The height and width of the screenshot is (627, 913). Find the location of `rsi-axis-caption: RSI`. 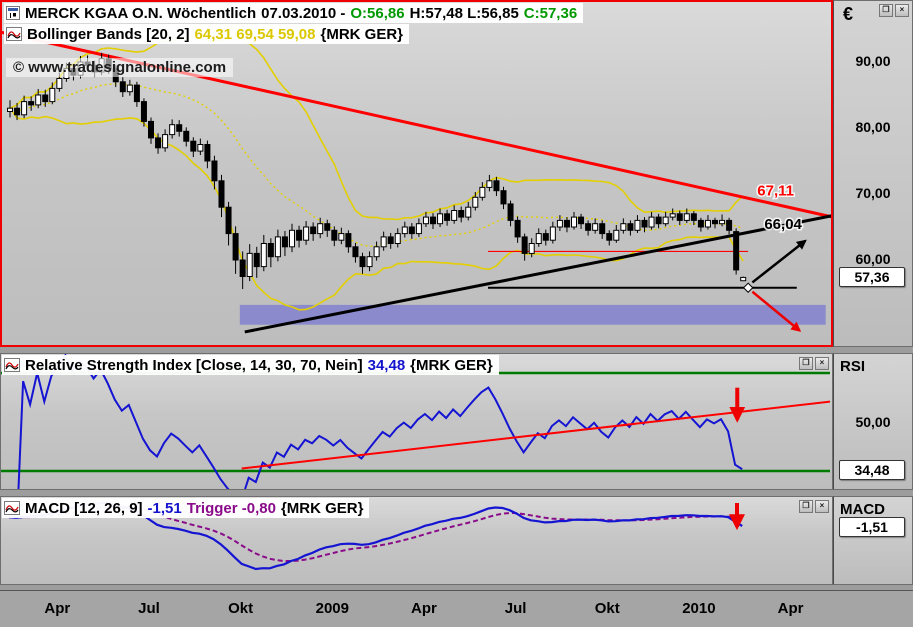

rsi-axis-caption: RSI is located at coordinates (853, 366).